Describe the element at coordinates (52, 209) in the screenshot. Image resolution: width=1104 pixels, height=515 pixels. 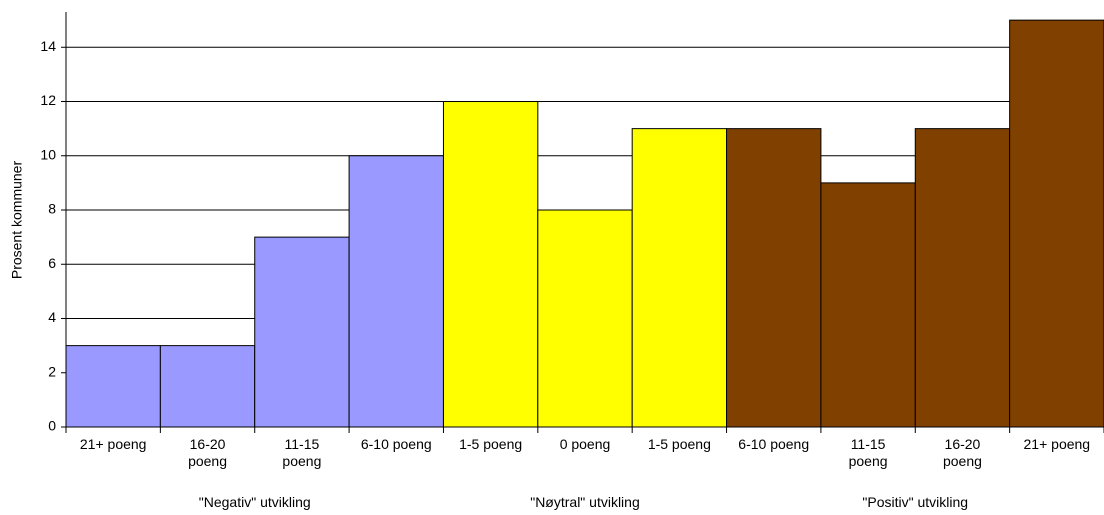
I see `y-tick-label: 8` at that location.